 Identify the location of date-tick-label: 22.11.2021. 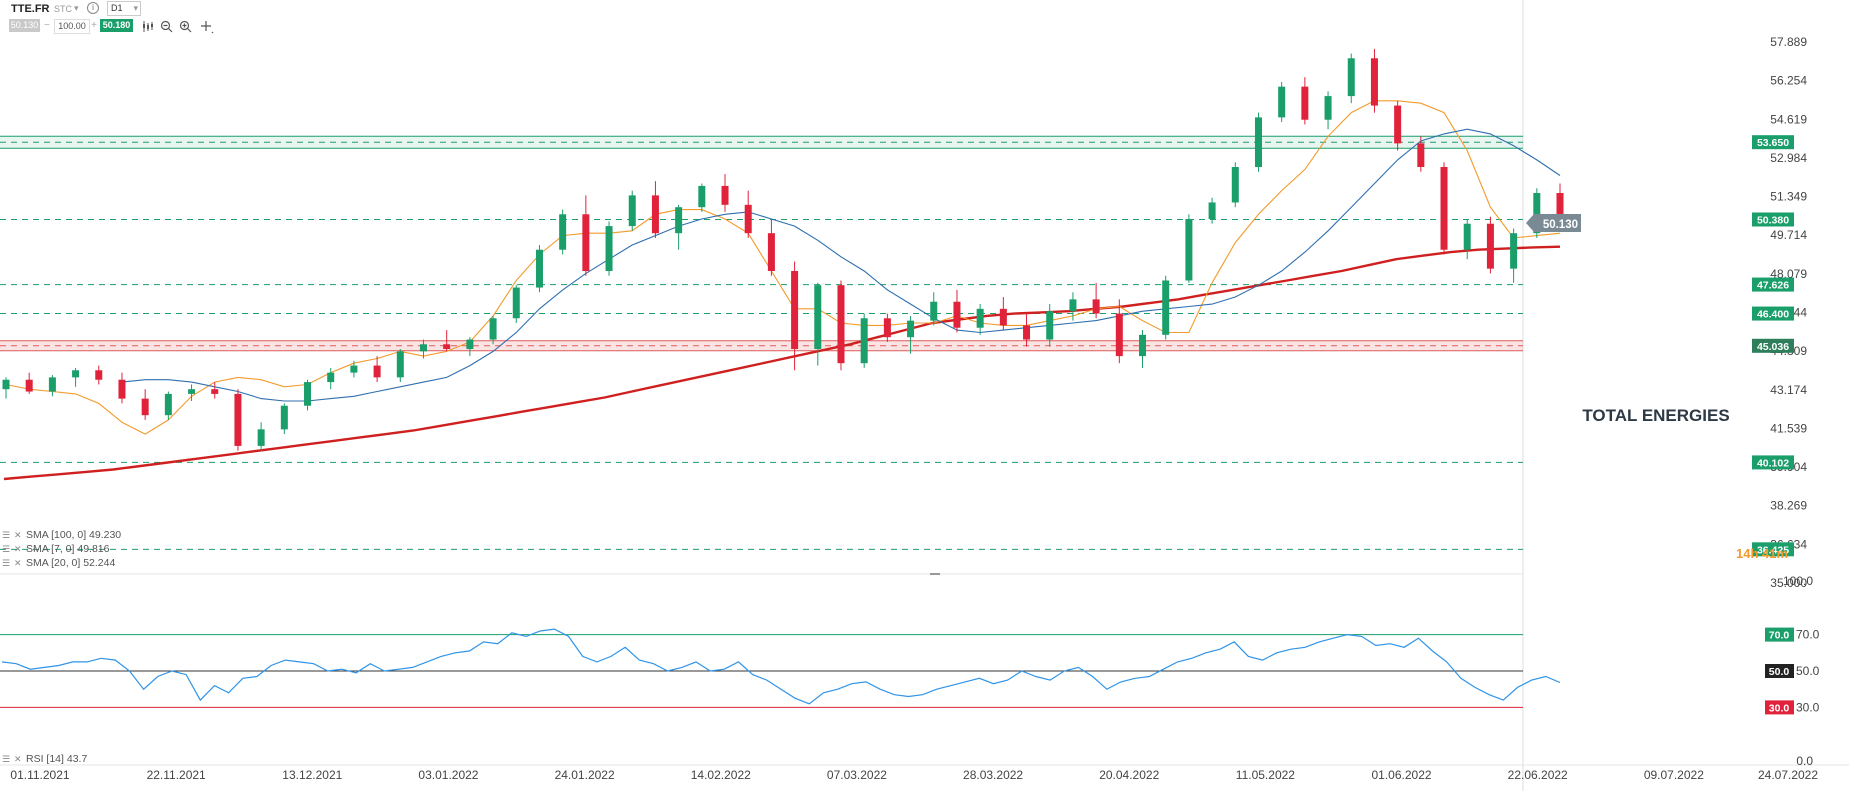
(176, 775).